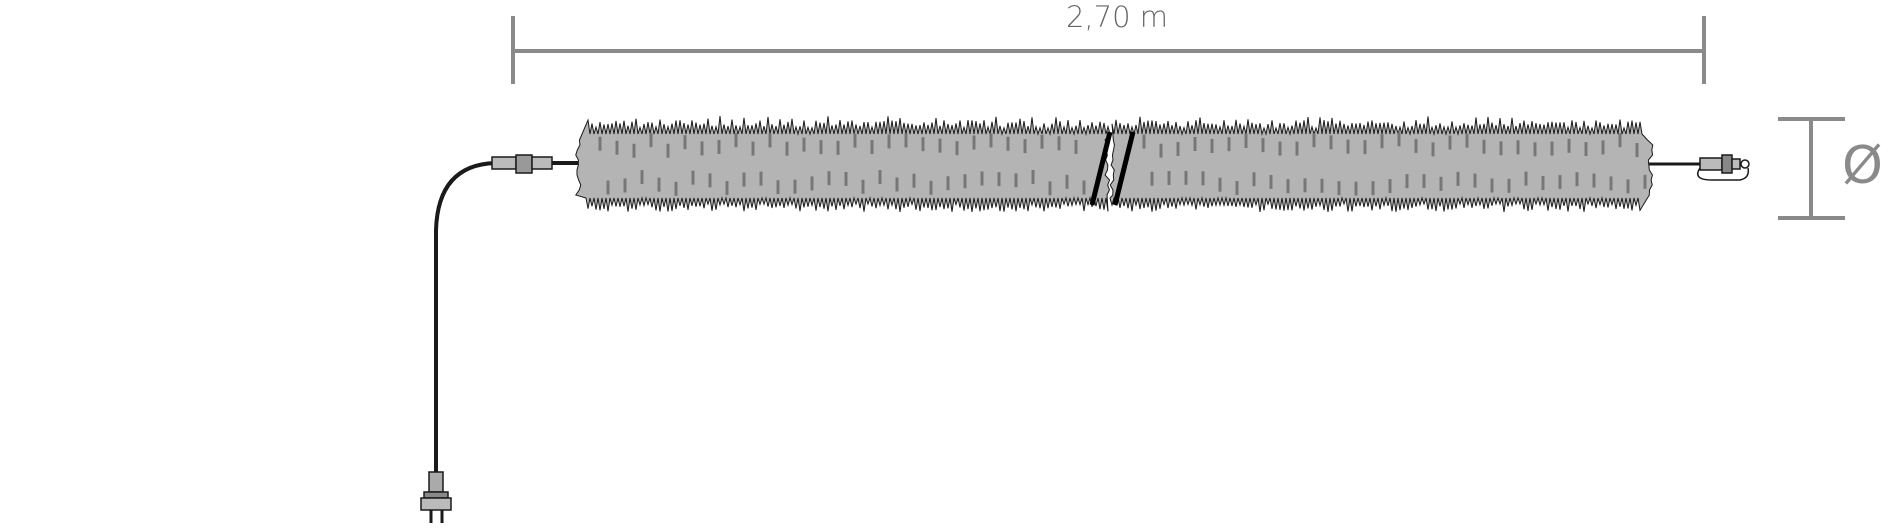 Image resolution: width=1890 pixels, height=531 pixels. What do you see at coordinates (1108, 50) in the screenshot?
I see `length-dimension-line` at bounding box center [1108, 50].